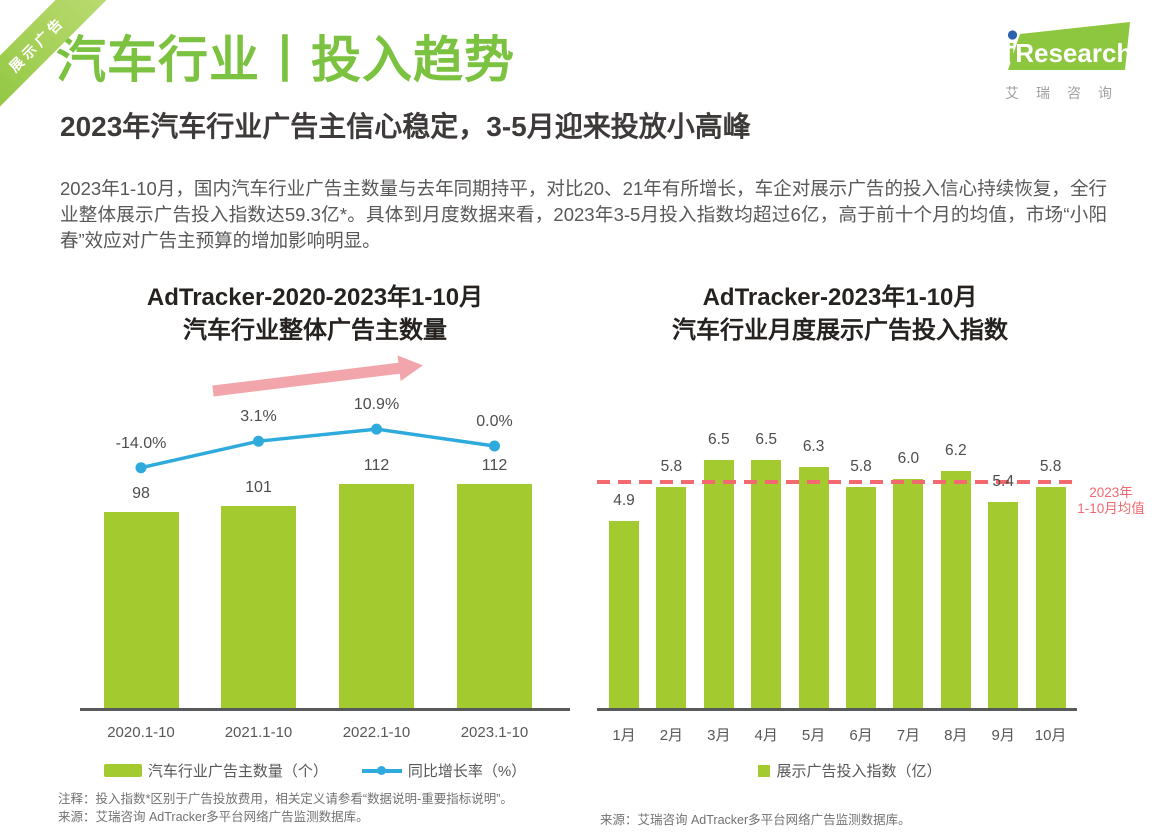 The image size is (1154, 838). I want to click on legend-label: 同比增长率（%）, so click(467, 771).